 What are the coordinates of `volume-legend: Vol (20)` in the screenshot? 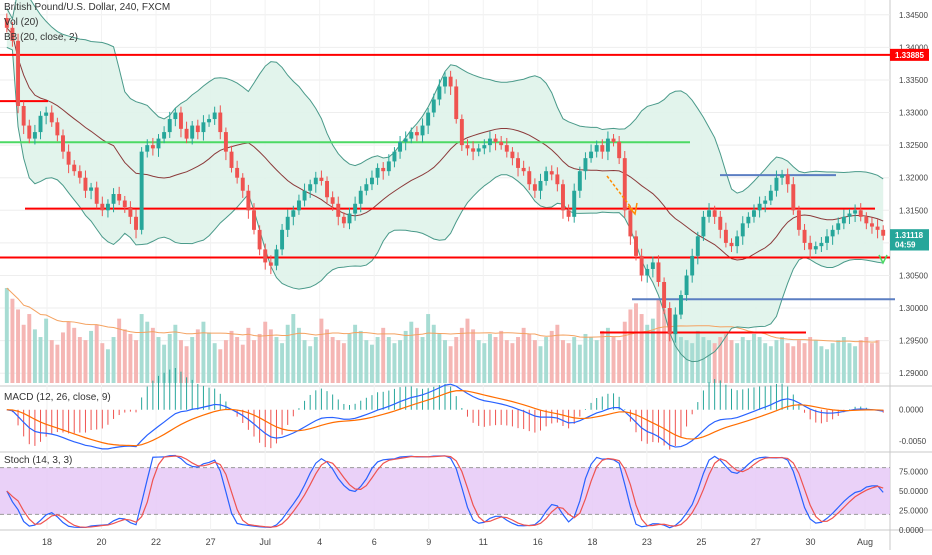 It's located at (21, 22).